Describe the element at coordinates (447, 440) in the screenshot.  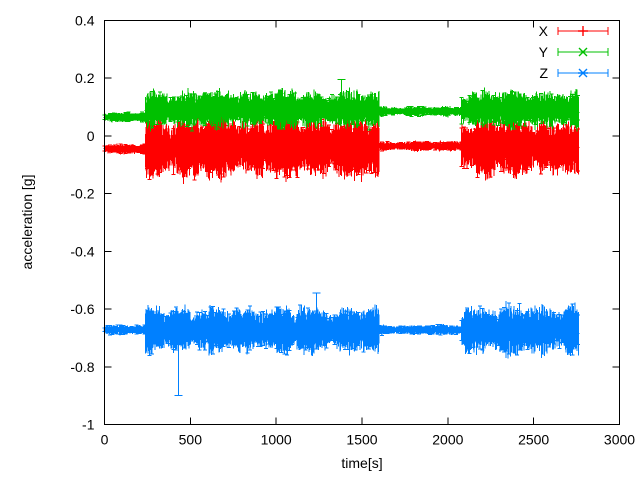
I see `x-tick-label: 2000` at that location.